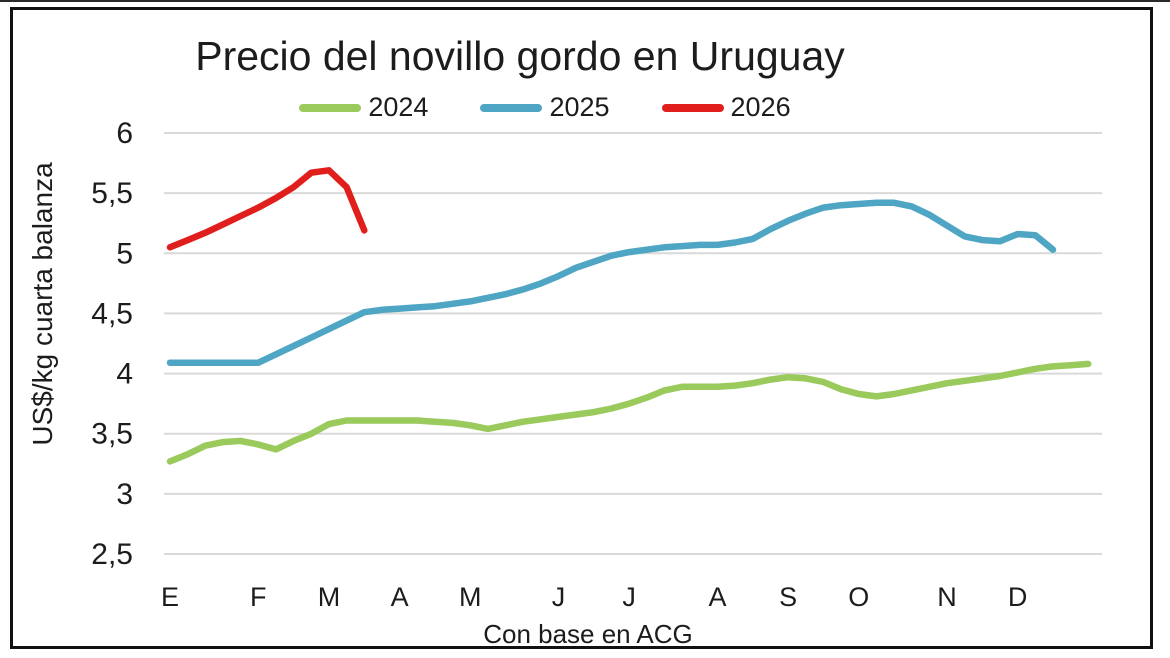 The image size is (1170, 658). I want to click on x-axis-caption: Con base en ACG, so click(588, 634).